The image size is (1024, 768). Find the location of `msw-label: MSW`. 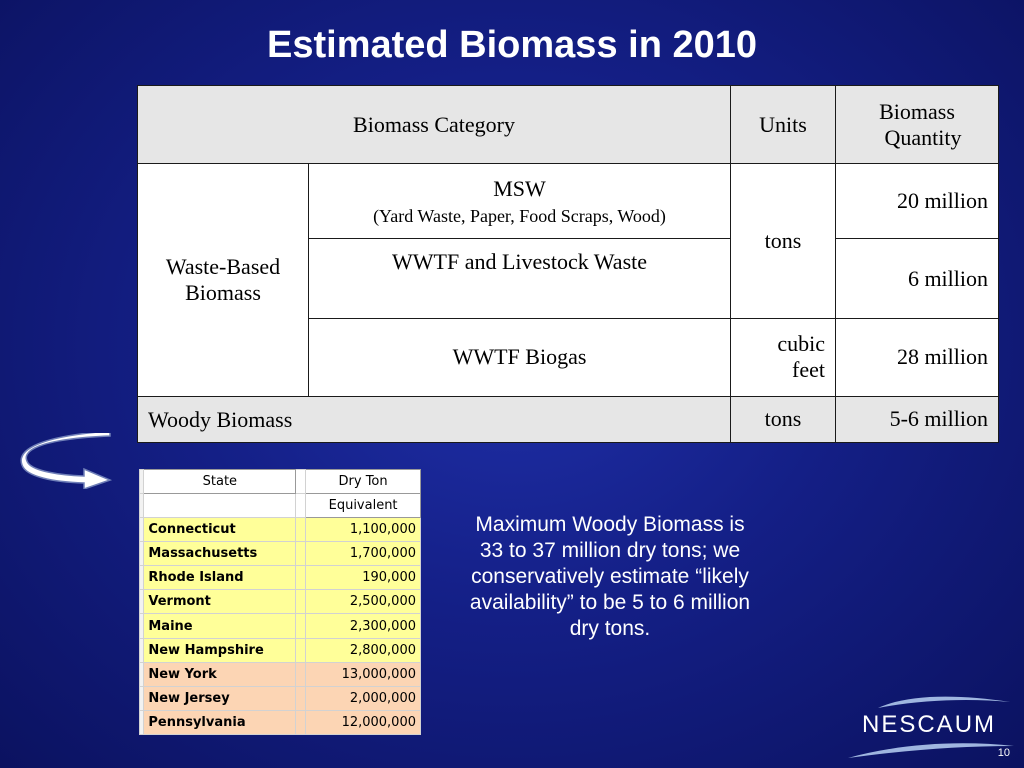

msw-label: MSW is located at coordinates (519, 188).